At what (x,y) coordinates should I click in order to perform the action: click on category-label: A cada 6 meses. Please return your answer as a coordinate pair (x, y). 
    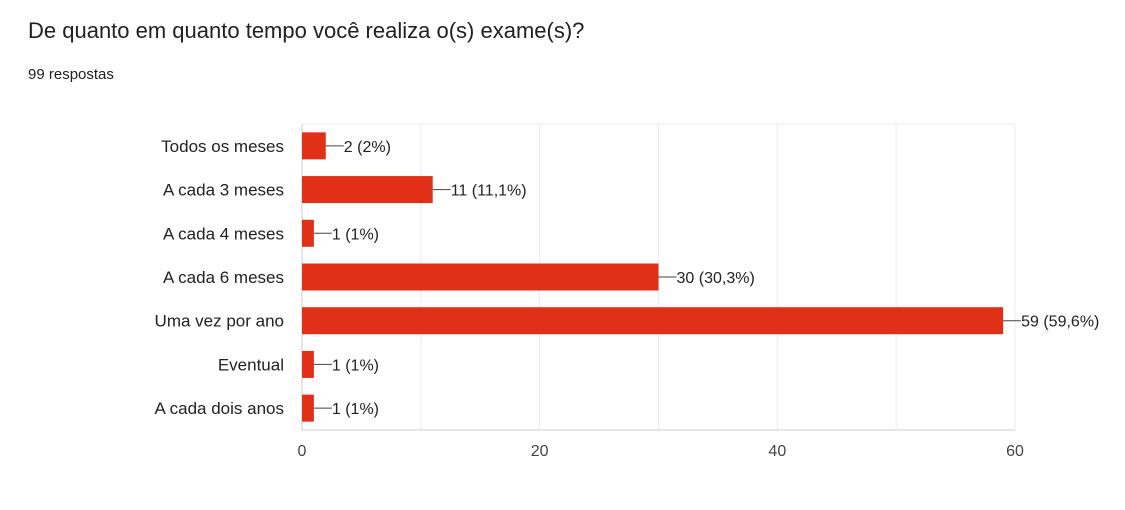
    Looking at the image, I should click on (223, 277).